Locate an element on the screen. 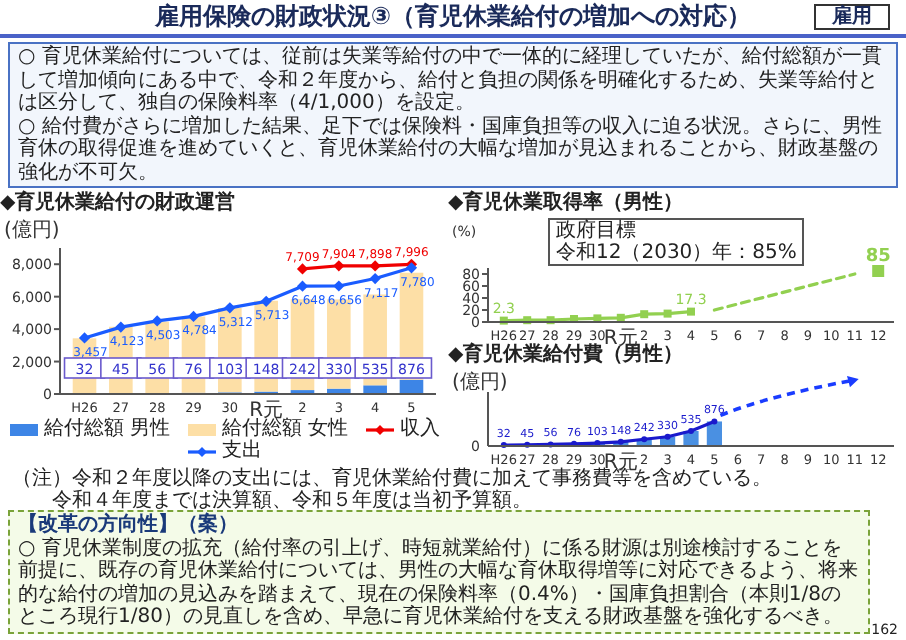 The width and height of the screenshot is (906, 640). text: 令和12（2030）年：85% is located at coordinates (676, 253).